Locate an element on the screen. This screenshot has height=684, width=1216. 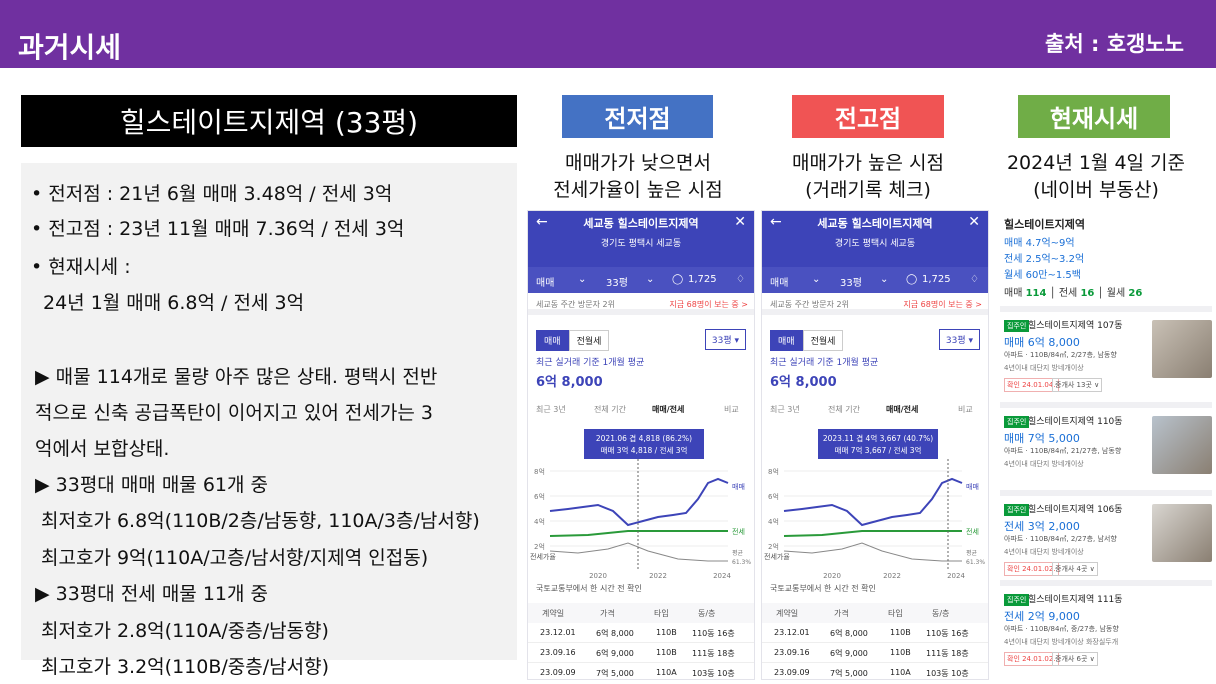
owner-badge: 집주인 is located at coordinates (1017, 422).